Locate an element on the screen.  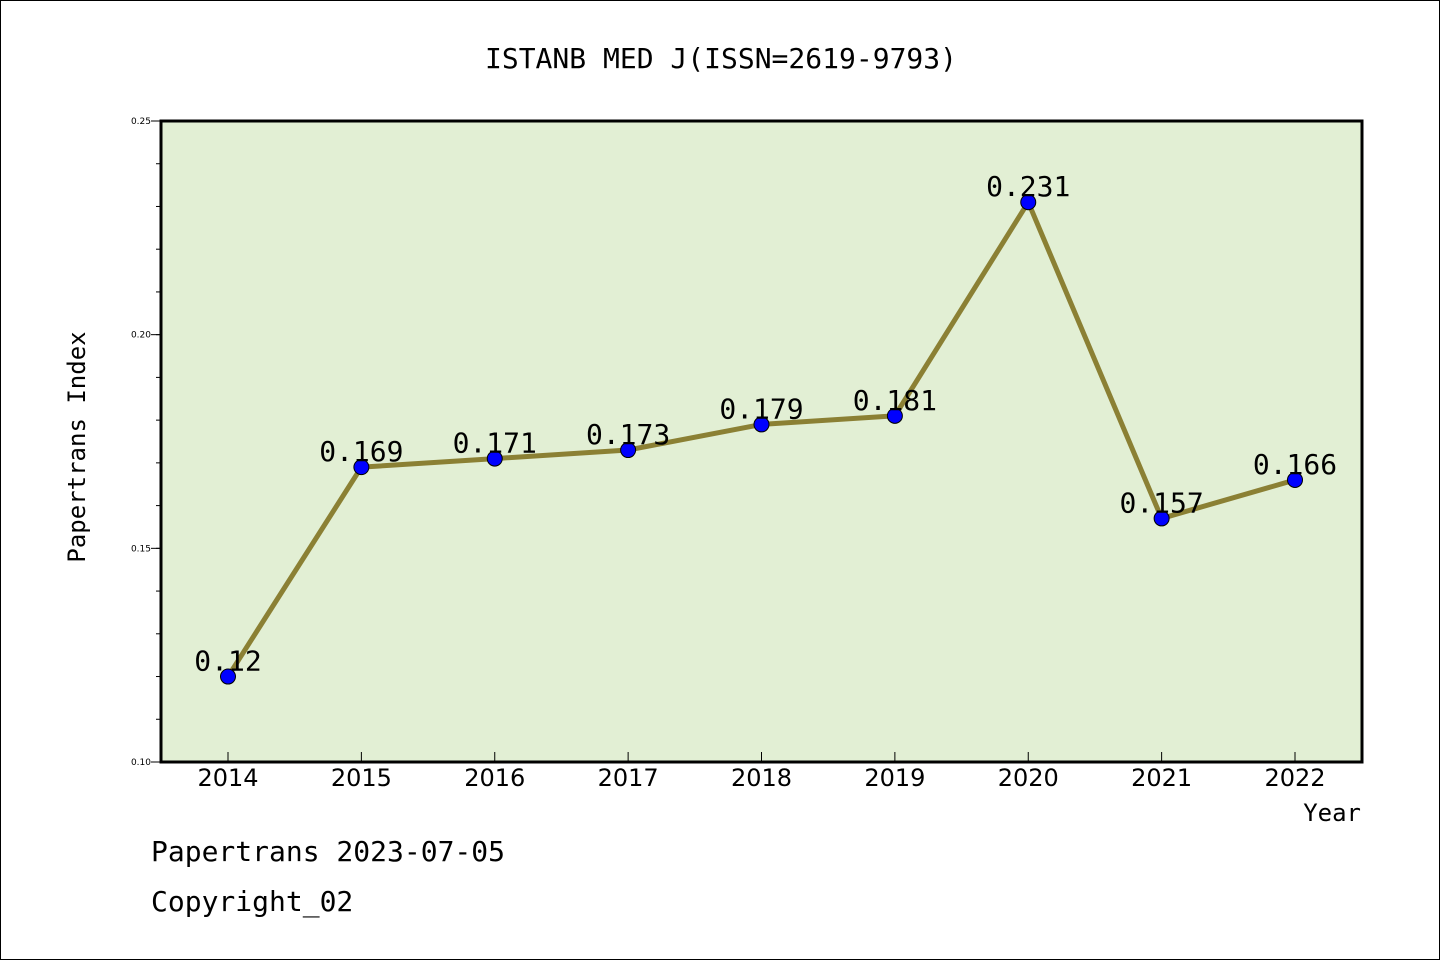
data-label: 0.181 is located at coordinates (895, 400).